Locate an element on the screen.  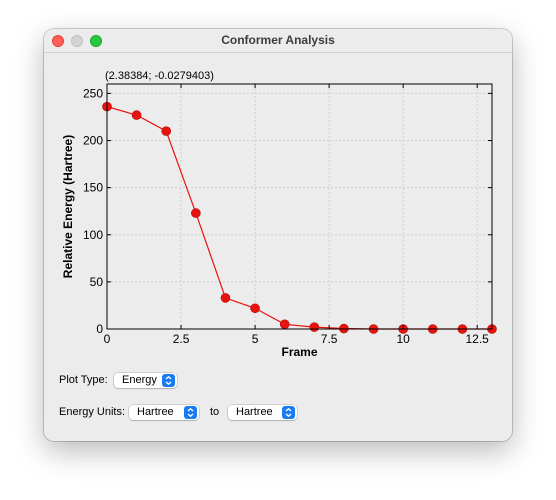
to-unit-select: Hartree is located at coordinates (262, 412).